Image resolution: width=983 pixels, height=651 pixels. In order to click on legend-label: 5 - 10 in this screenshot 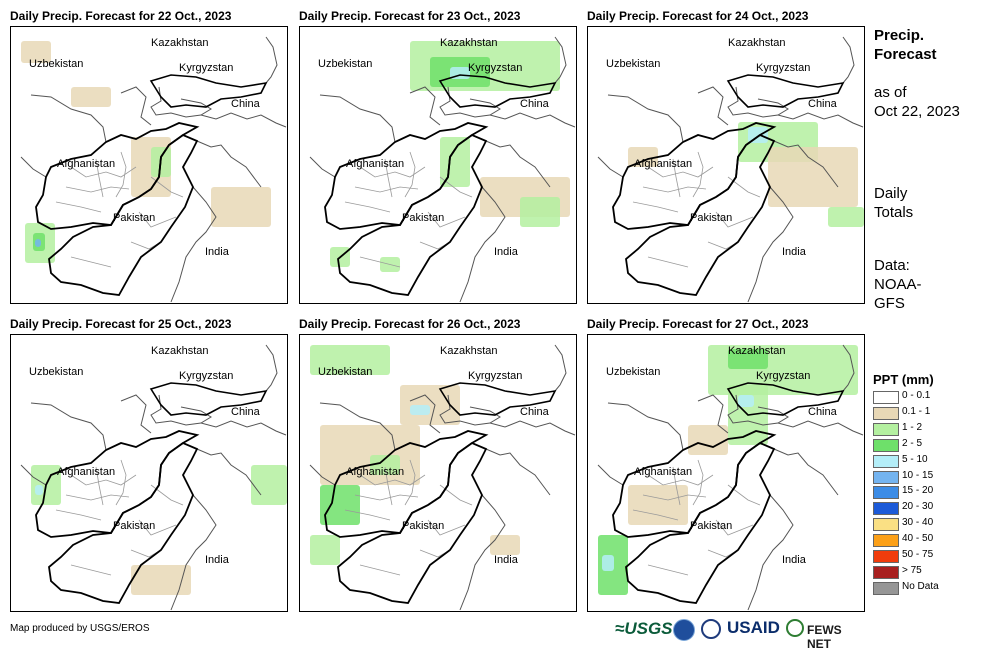, I will do `click(915, 459)`.